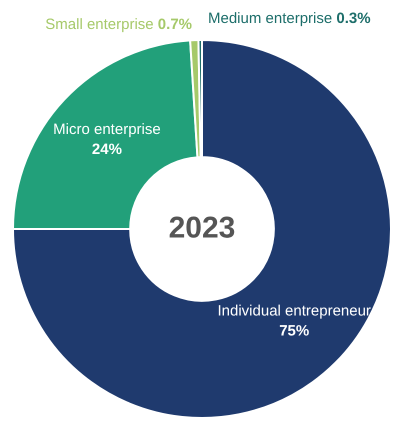 The width and height of the screenshot is (404, 424). Describe the element at coordinates (294, 331) in the screenshot. I see `data-label: 75%` at that location.